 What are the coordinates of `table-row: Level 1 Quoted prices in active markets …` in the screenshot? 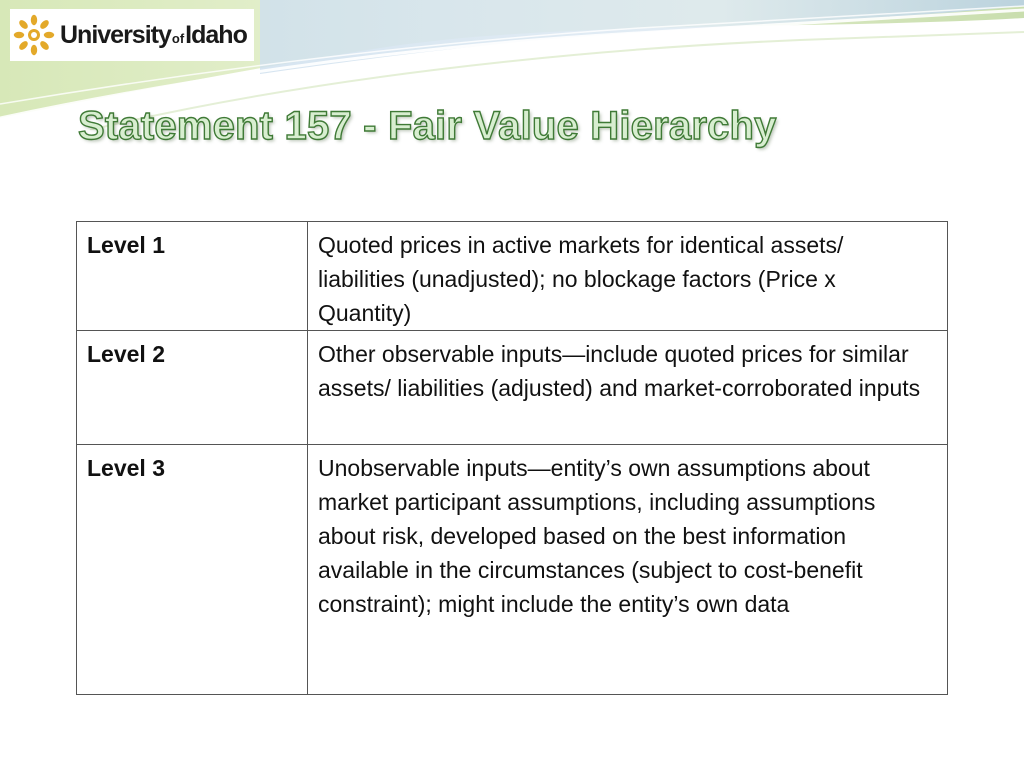 It's located at (512, 276).